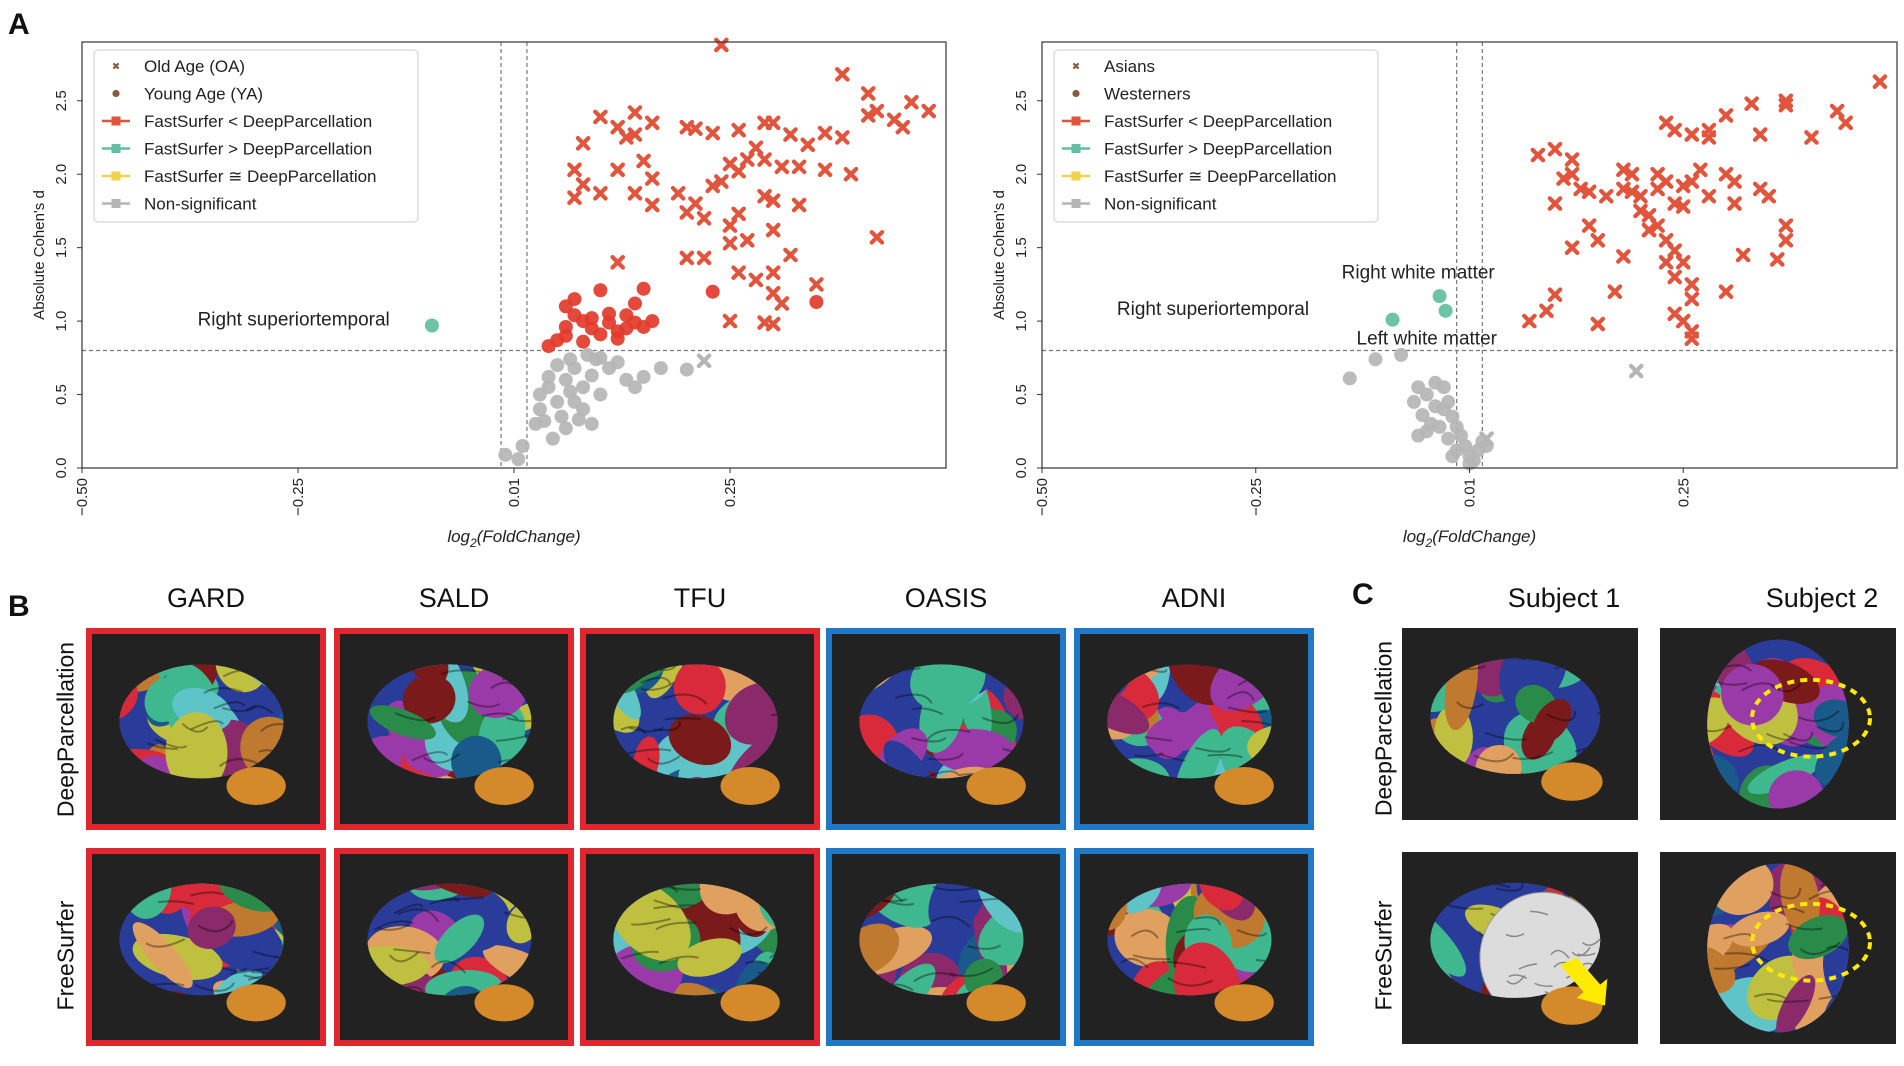  Describe the element at coordinates (1216, 136) in the screenshot. I see `chart1-legend-box` at that location.